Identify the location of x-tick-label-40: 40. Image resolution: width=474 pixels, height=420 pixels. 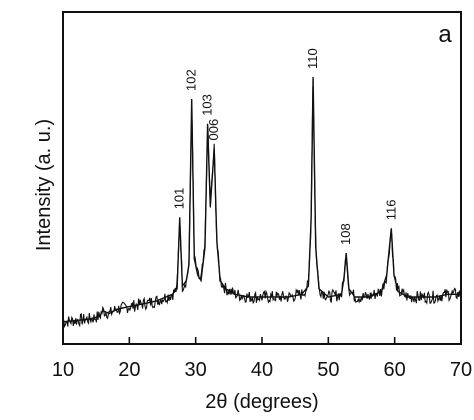
(262, 370).